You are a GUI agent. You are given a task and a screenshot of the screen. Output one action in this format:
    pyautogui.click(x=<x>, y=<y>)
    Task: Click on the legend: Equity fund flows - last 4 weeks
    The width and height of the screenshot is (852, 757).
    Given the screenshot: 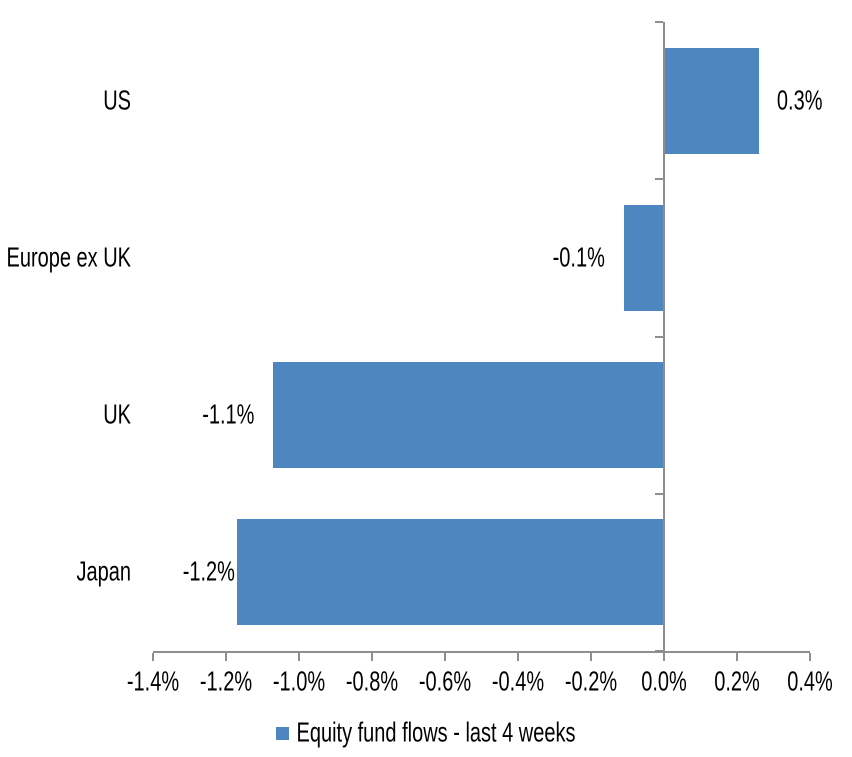 What is the action you would take?
    pyautogui.click(x=426, y=733)
    